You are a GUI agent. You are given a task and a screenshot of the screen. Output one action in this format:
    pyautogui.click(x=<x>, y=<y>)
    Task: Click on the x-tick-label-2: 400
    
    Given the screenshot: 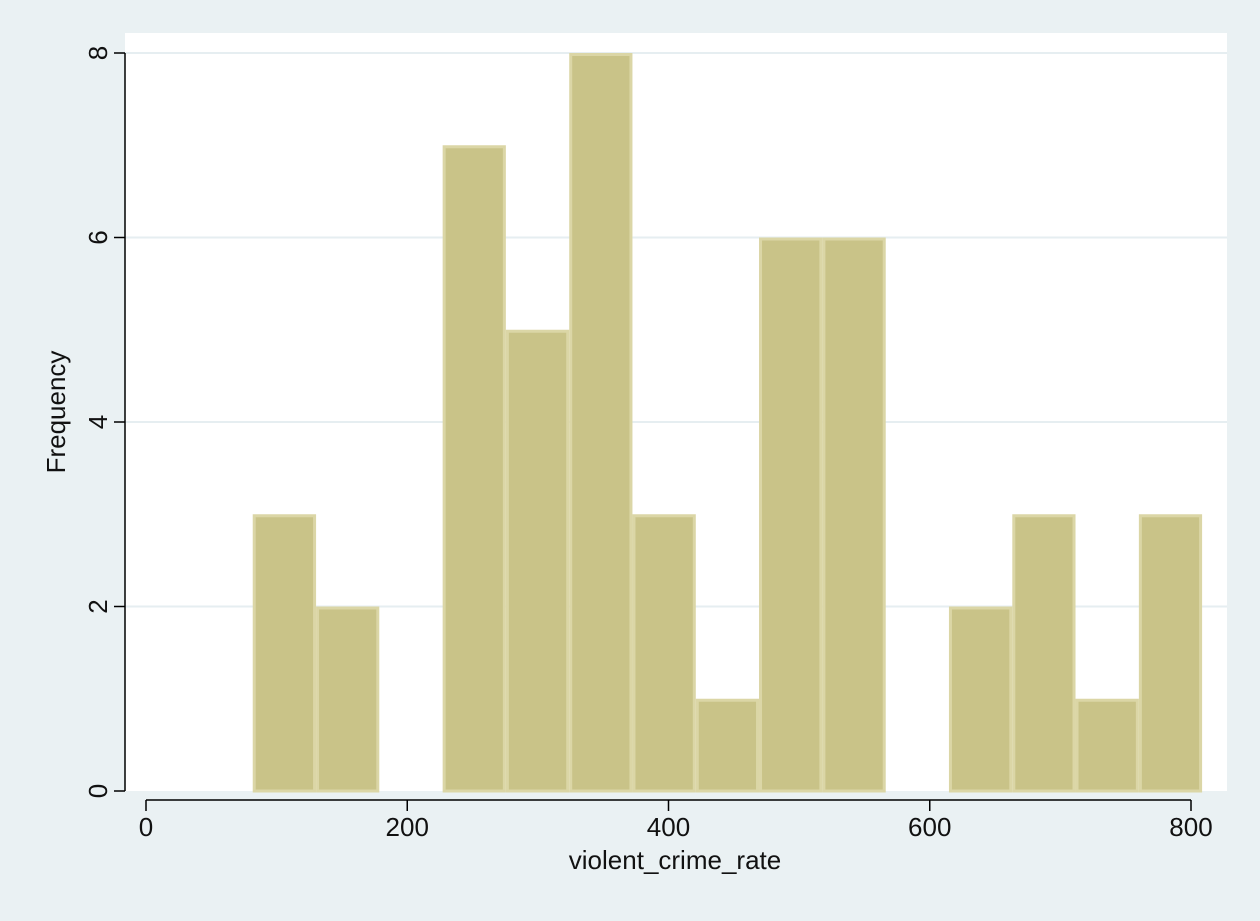 What is the action you would take?
    pyautogui.click(x=668, y=827)
    